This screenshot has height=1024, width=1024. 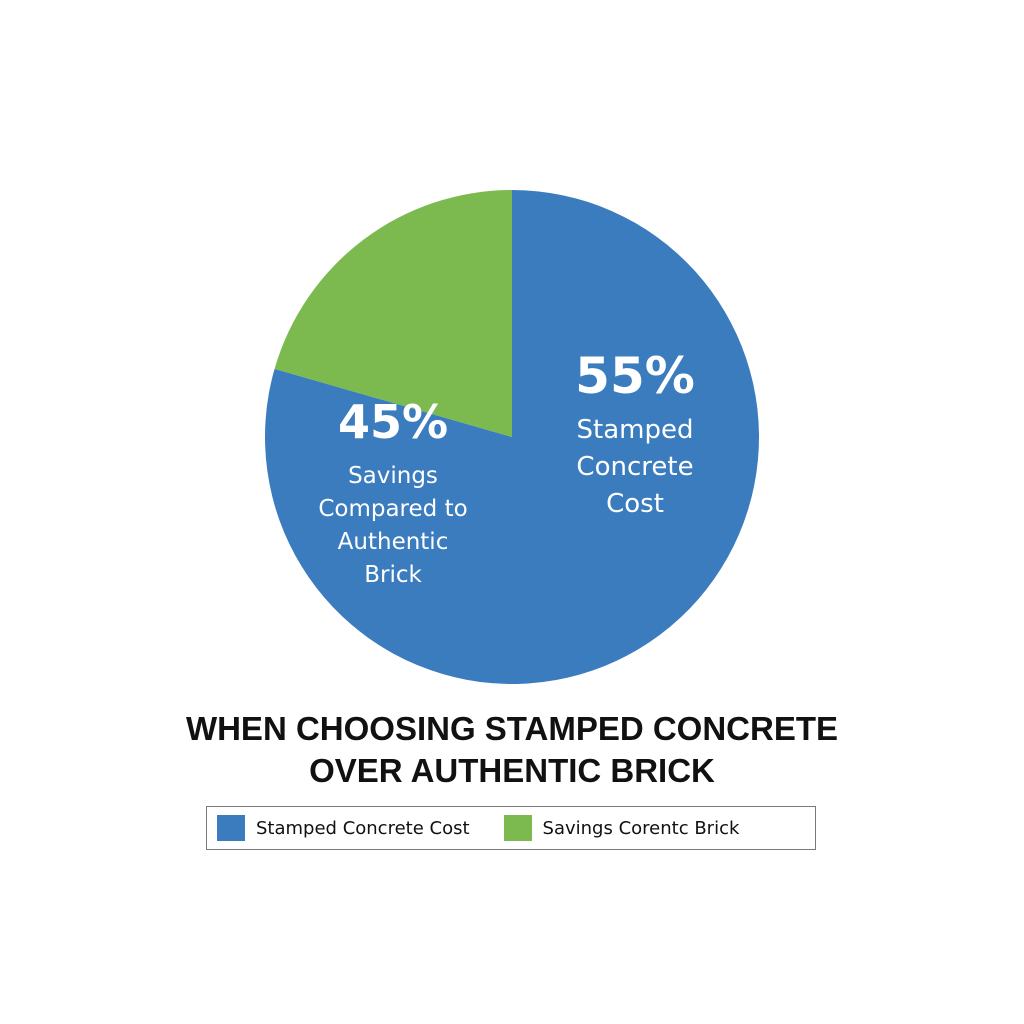 What do you see at coordinates (635, 376) in the screenshot?
I see `data-label-pct-stamped-concrete-cost: 55%` at bounding box center [635, 376].